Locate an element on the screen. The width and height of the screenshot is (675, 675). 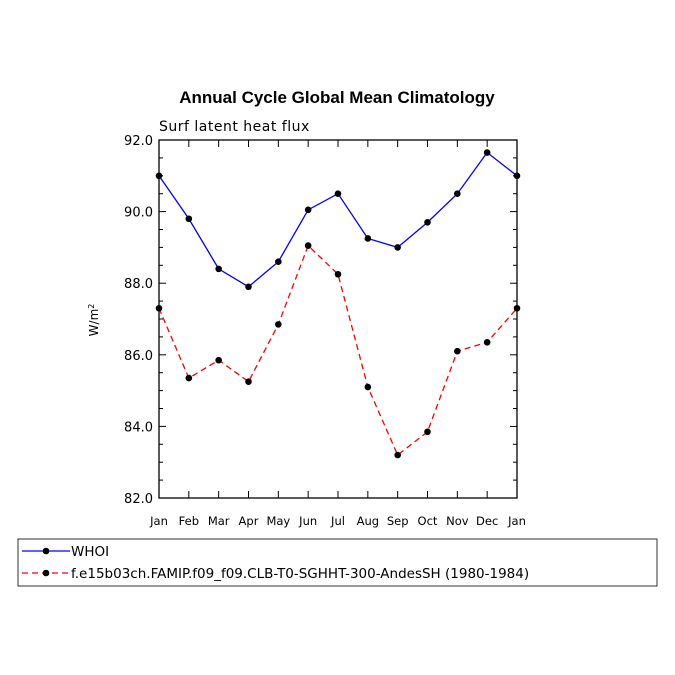
y-tick-label: 82.0 is located at coordinates (138, 499).